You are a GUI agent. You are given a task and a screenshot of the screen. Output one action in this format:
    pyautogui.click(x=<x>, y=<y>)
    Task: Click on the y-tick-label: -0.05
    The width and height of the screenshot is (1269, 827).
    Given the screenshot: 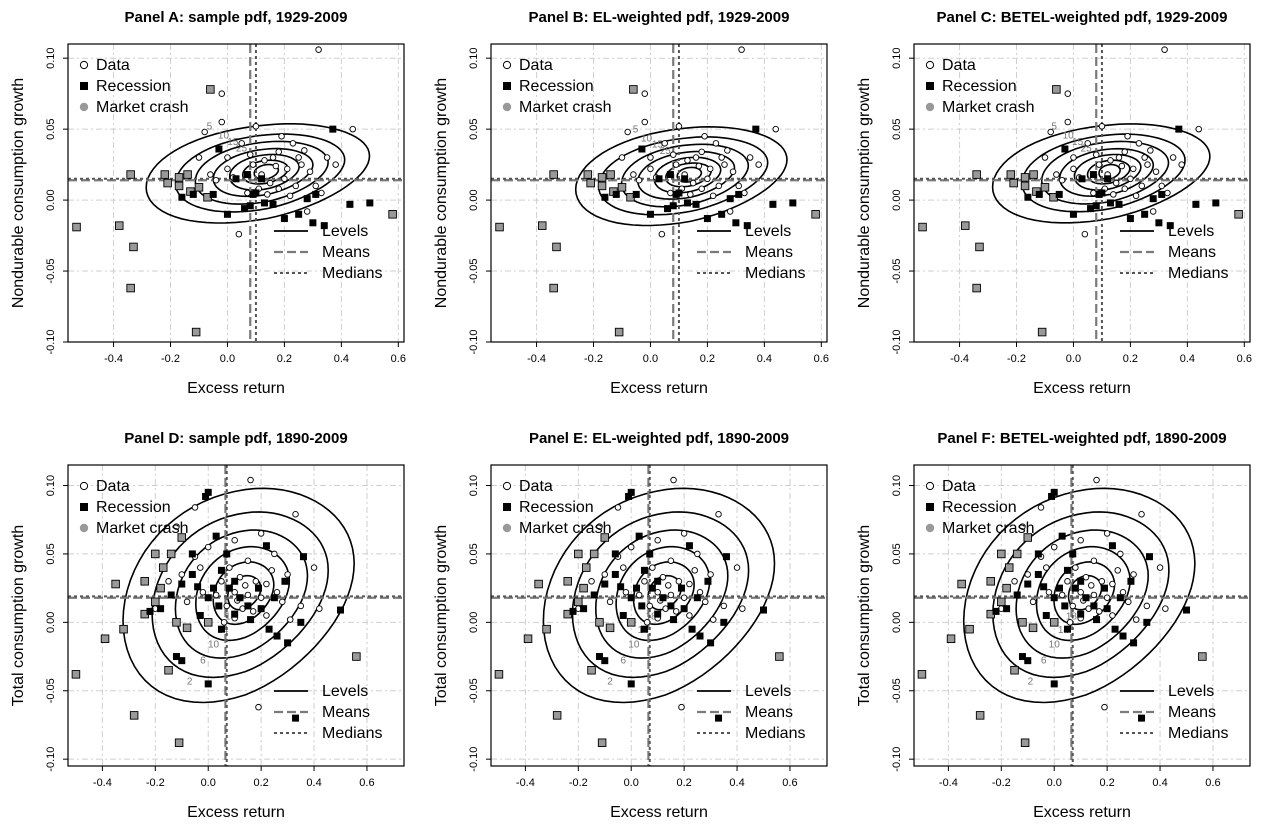 What is the action you would take?
    pyautogui.click(x=897, y=690)
    